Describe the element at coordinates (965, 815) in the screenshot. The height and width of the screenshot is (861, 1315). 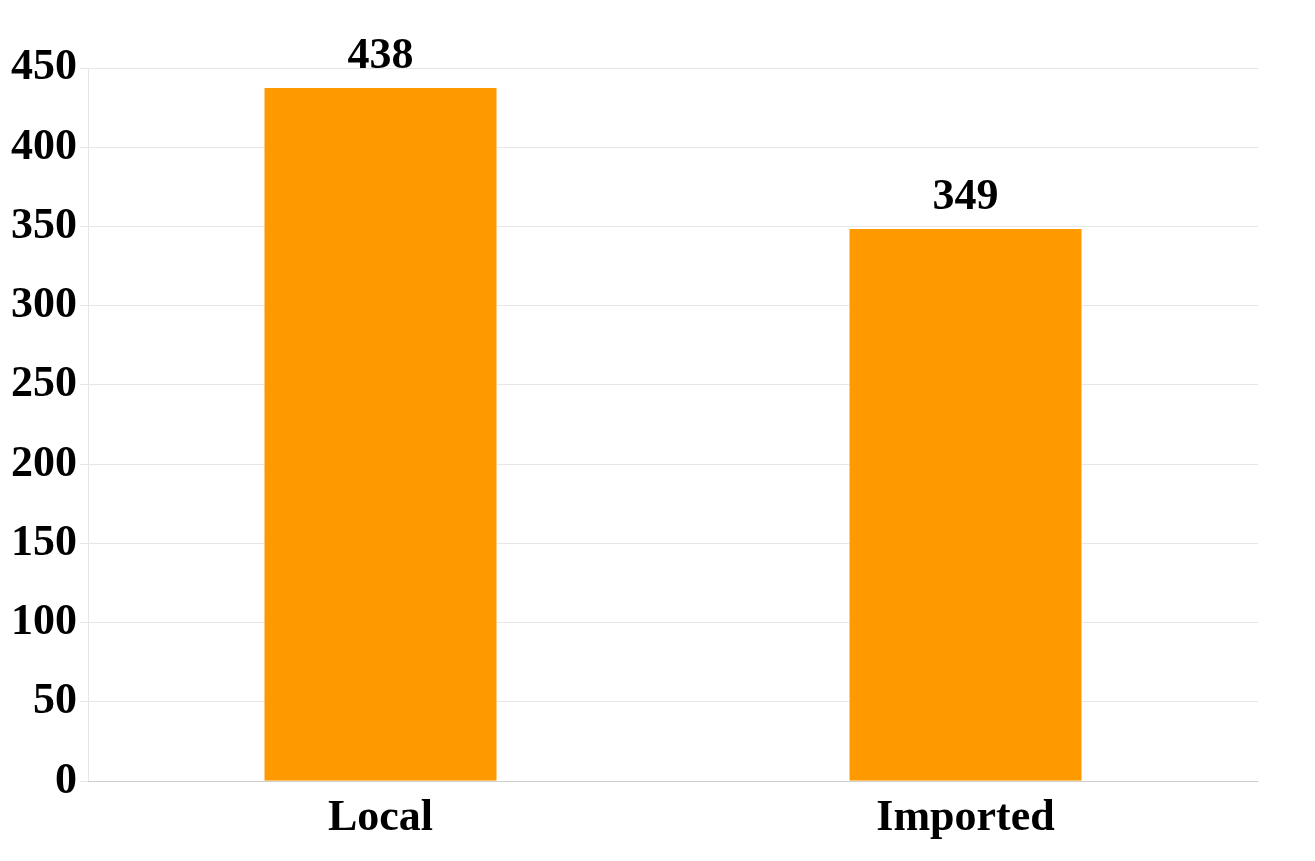
I see `x-tick-label: Imported` at that location.